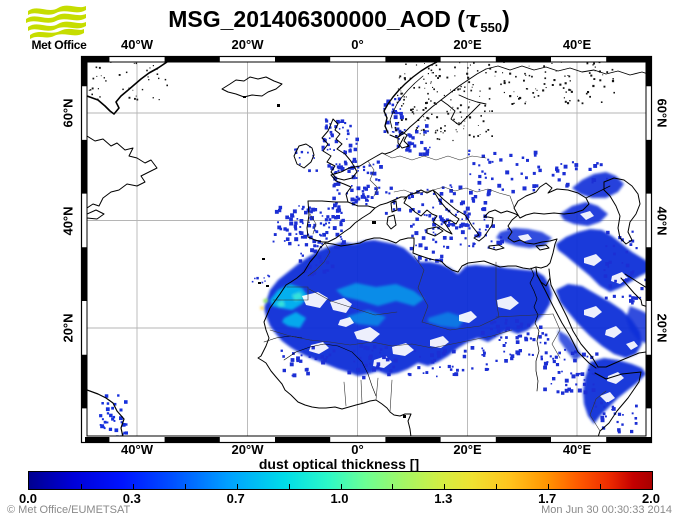  What do you see at coordinates (252, 87) in the screenshot?
I see `coastline-iceland` at bounding box center [252, 87].